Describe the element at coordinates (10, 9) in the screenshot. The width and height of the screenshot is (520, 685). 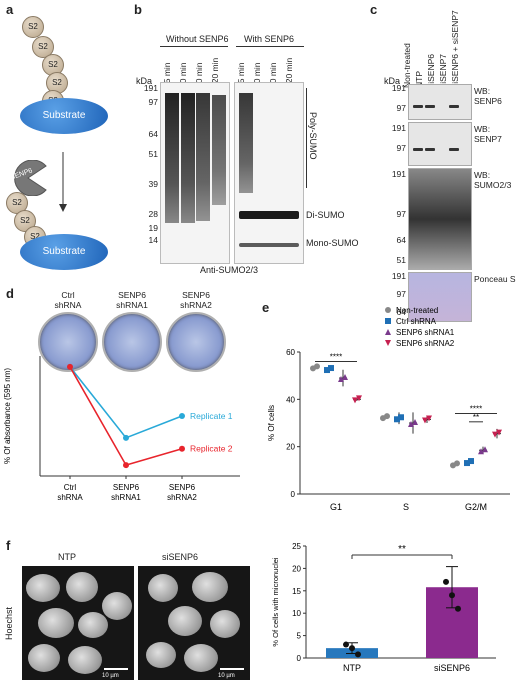
I see `panel-label-a: a` at that location.